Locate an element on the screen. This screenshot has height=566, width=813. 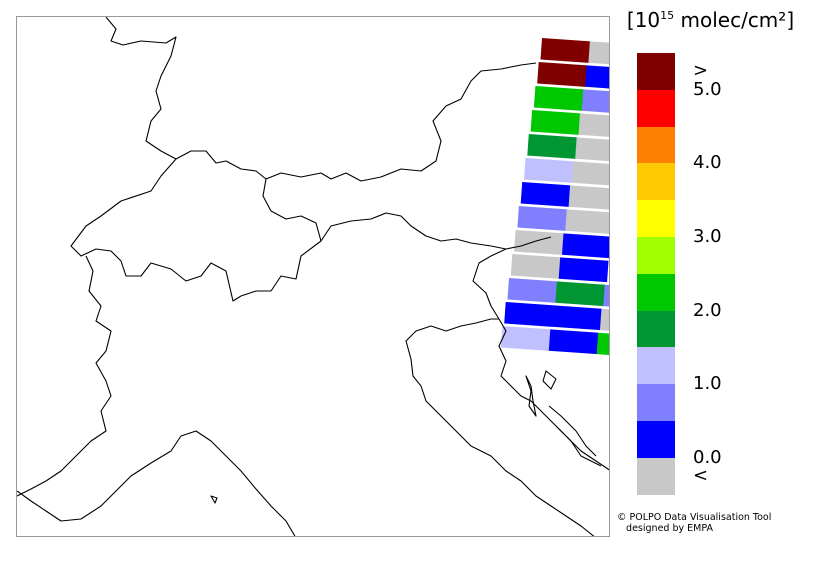
border-switzerland-austria is located at coordinates (292, 210).